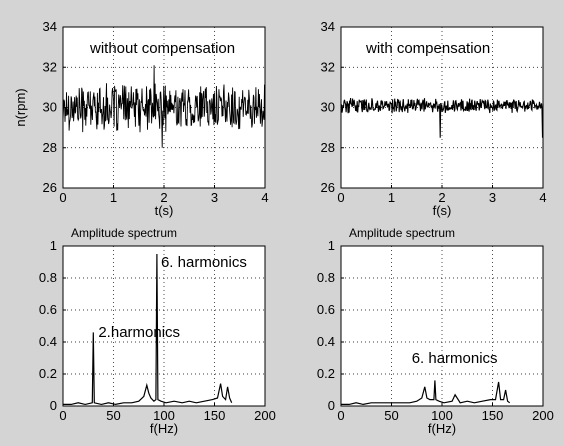  What do you see at coordinates (442, 210) in the screenshot?
I see `x-axis-label: f(s)` at bounding box center [442, 210].